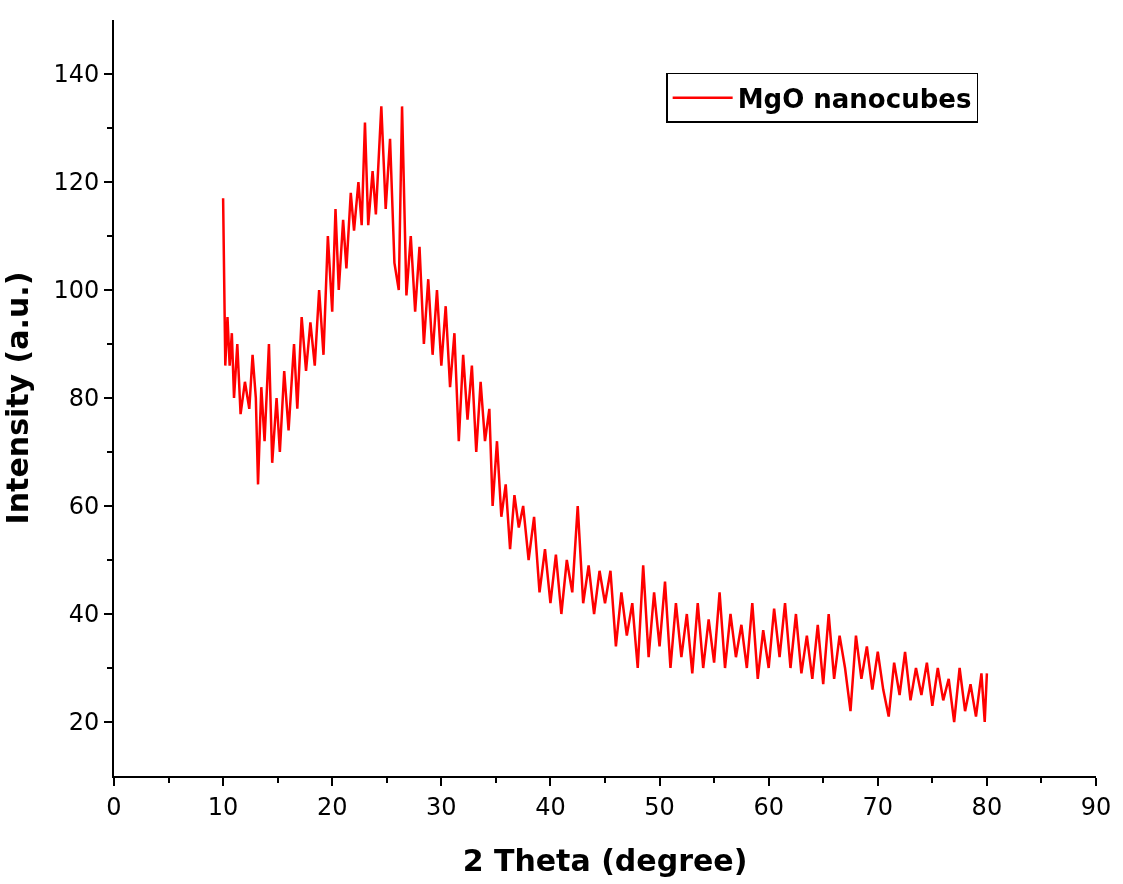 This screenshot has width=1123, height=884. Describe the element at coordinates (332, 806) in the screenshot. I see `x-tick-label: 20` at that location.